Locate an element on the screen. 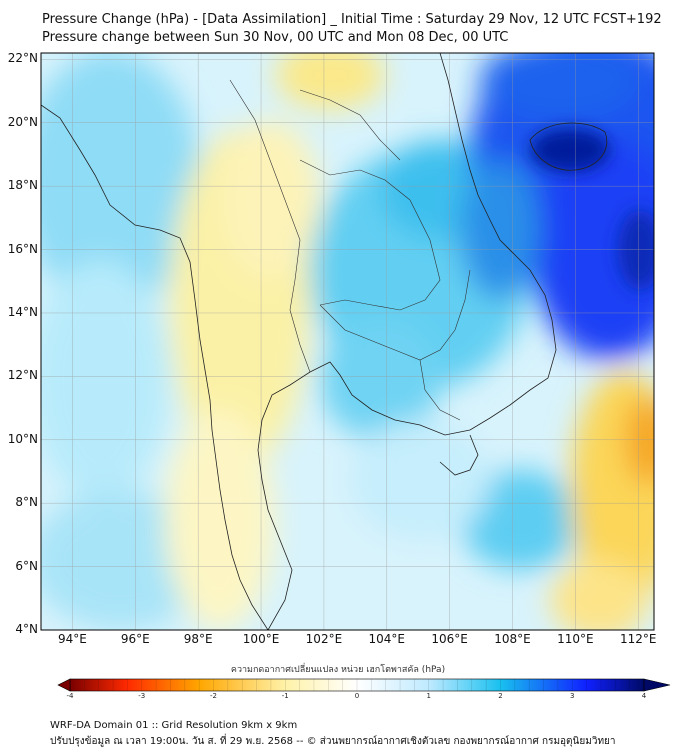  colorbar-max-extend is located at coordinates (657, 685).